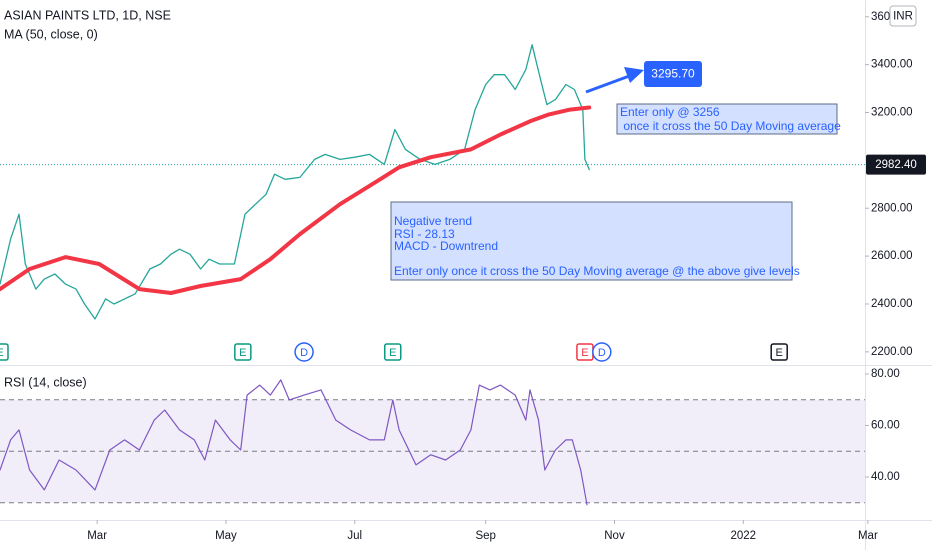 Image resolution: width=932 pixels, height=550 pixels. I want to click on x-tick-label: 2022, so click(744, 536).